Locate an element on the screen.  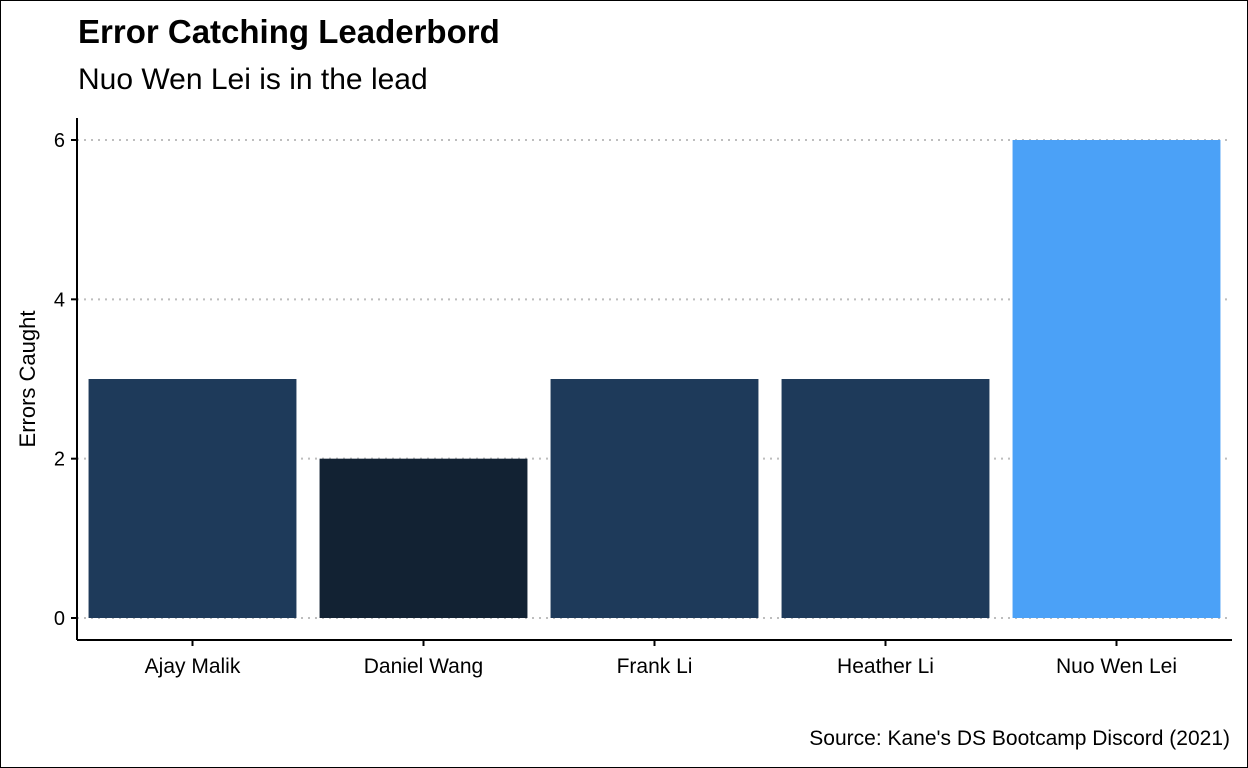
x-tick-label: Daniel Wang is located at coordinates (423, 666).